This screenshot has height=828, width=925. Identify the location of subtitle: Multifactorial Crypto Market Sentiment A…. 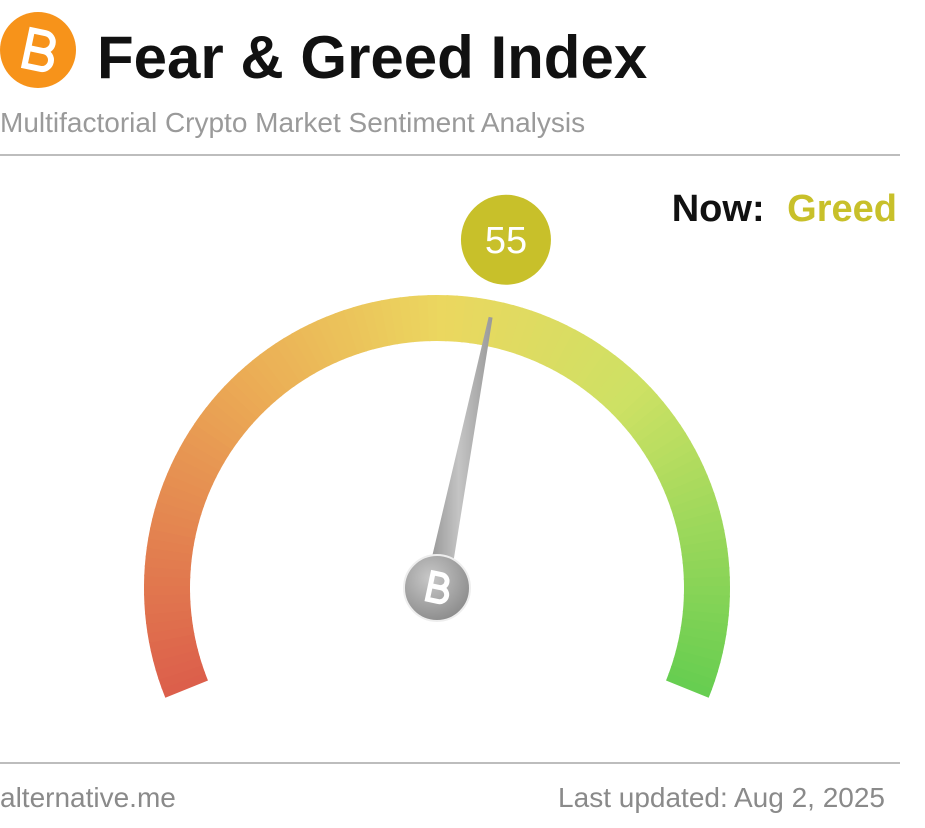
(292, 122).